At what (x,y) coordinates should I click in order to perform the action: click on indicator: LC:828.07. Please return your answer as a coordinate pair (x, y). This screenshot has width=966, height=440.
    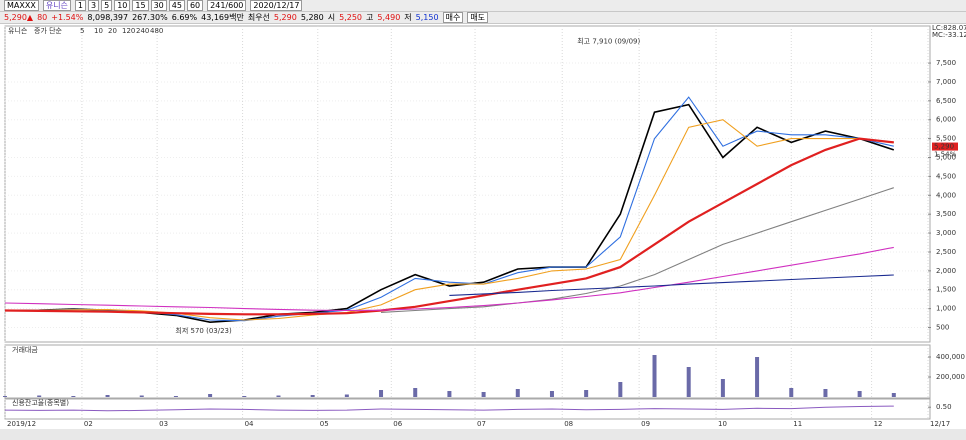
    Looking at the image, I should click on (949, 28).